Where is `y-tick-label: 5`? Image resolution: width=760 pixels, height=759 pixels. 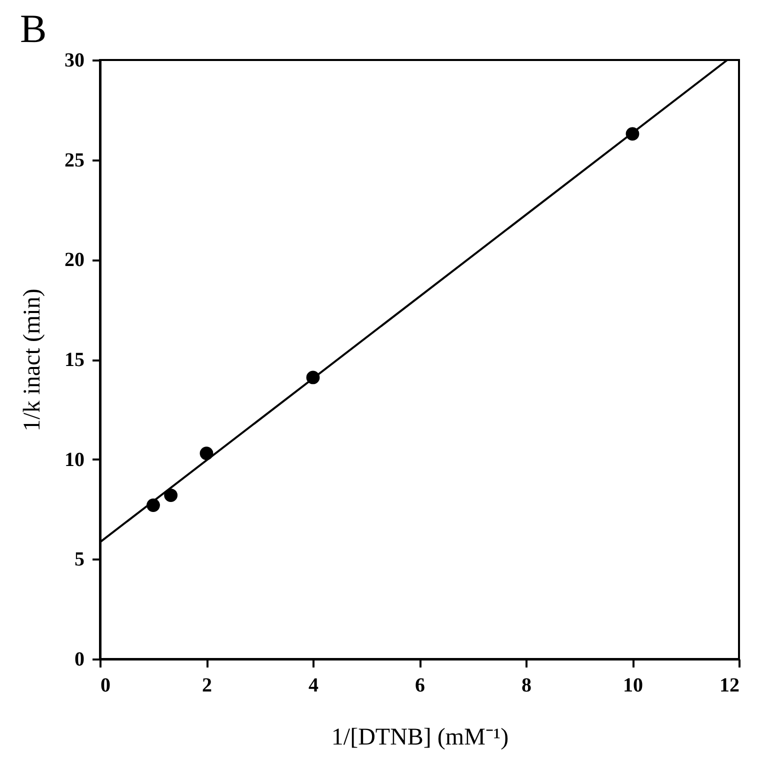 y-tick-label: 5 is located at coordinates (79, 559).